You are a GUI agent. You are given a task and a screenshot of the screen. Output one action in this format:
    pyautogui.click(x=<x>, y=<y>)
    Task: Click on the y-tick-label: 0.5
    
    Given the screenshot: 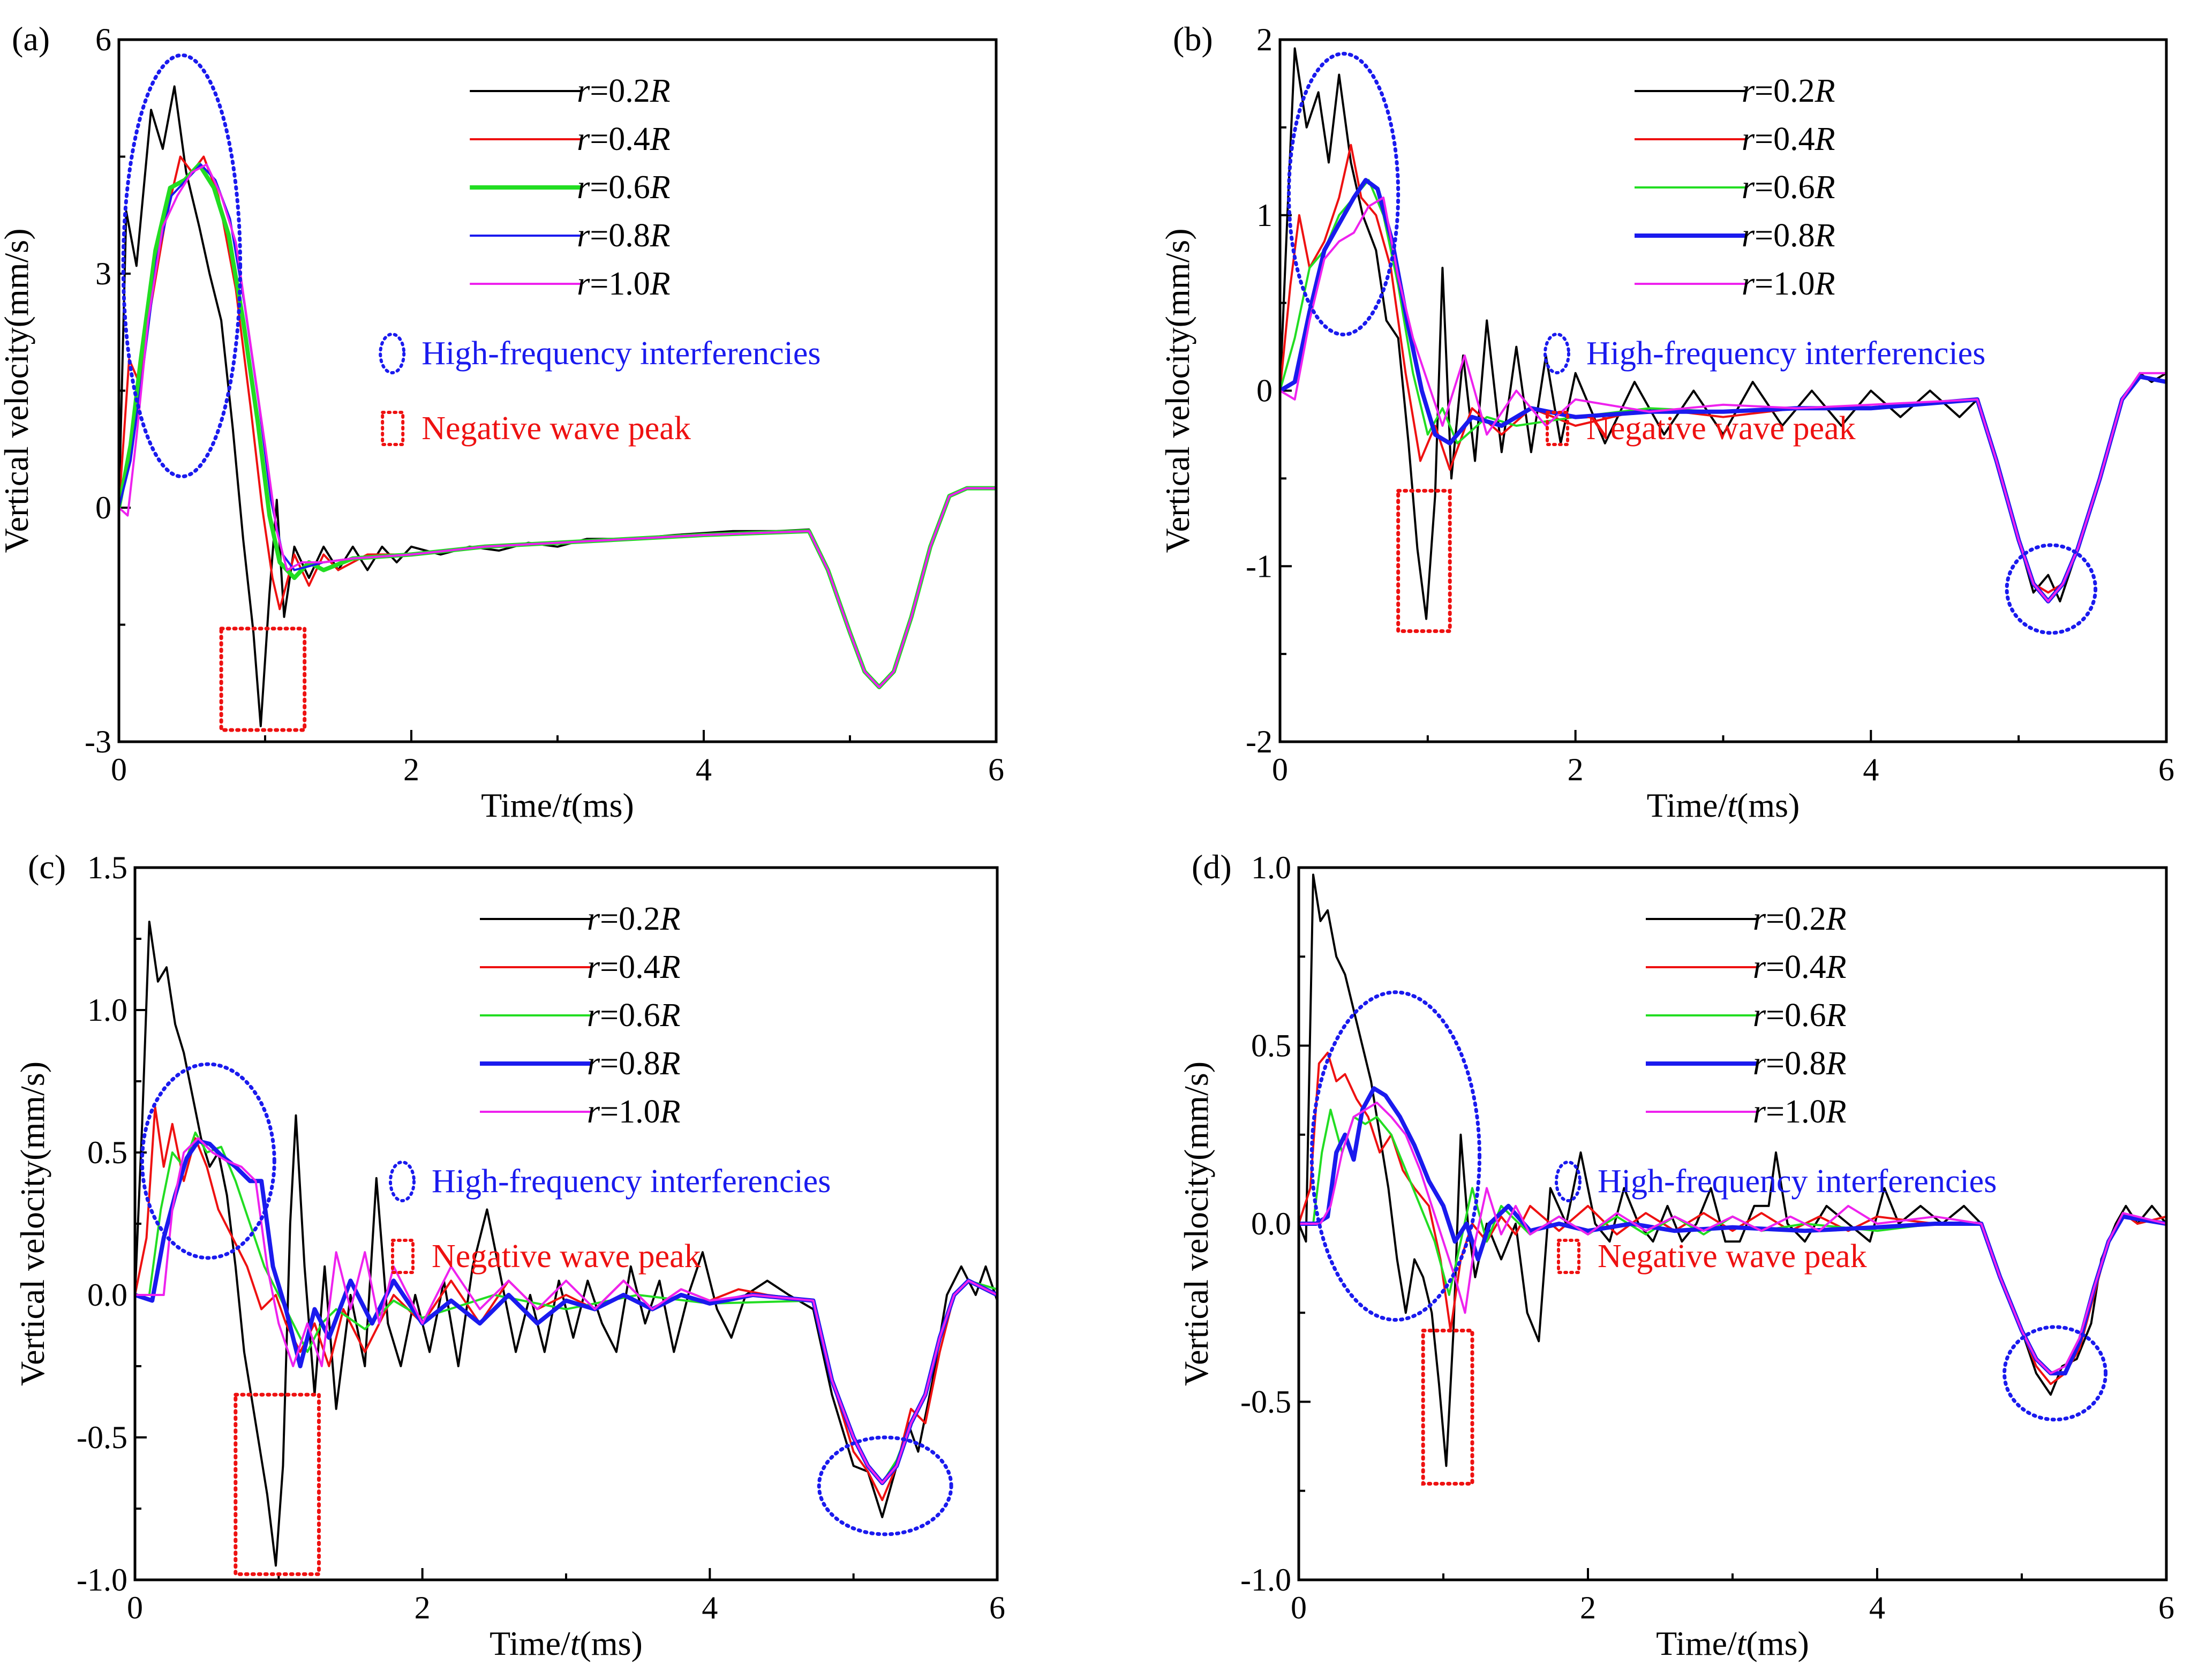 What is the action you would take?
    pyautogui.click(x=1271, y=1046)
    